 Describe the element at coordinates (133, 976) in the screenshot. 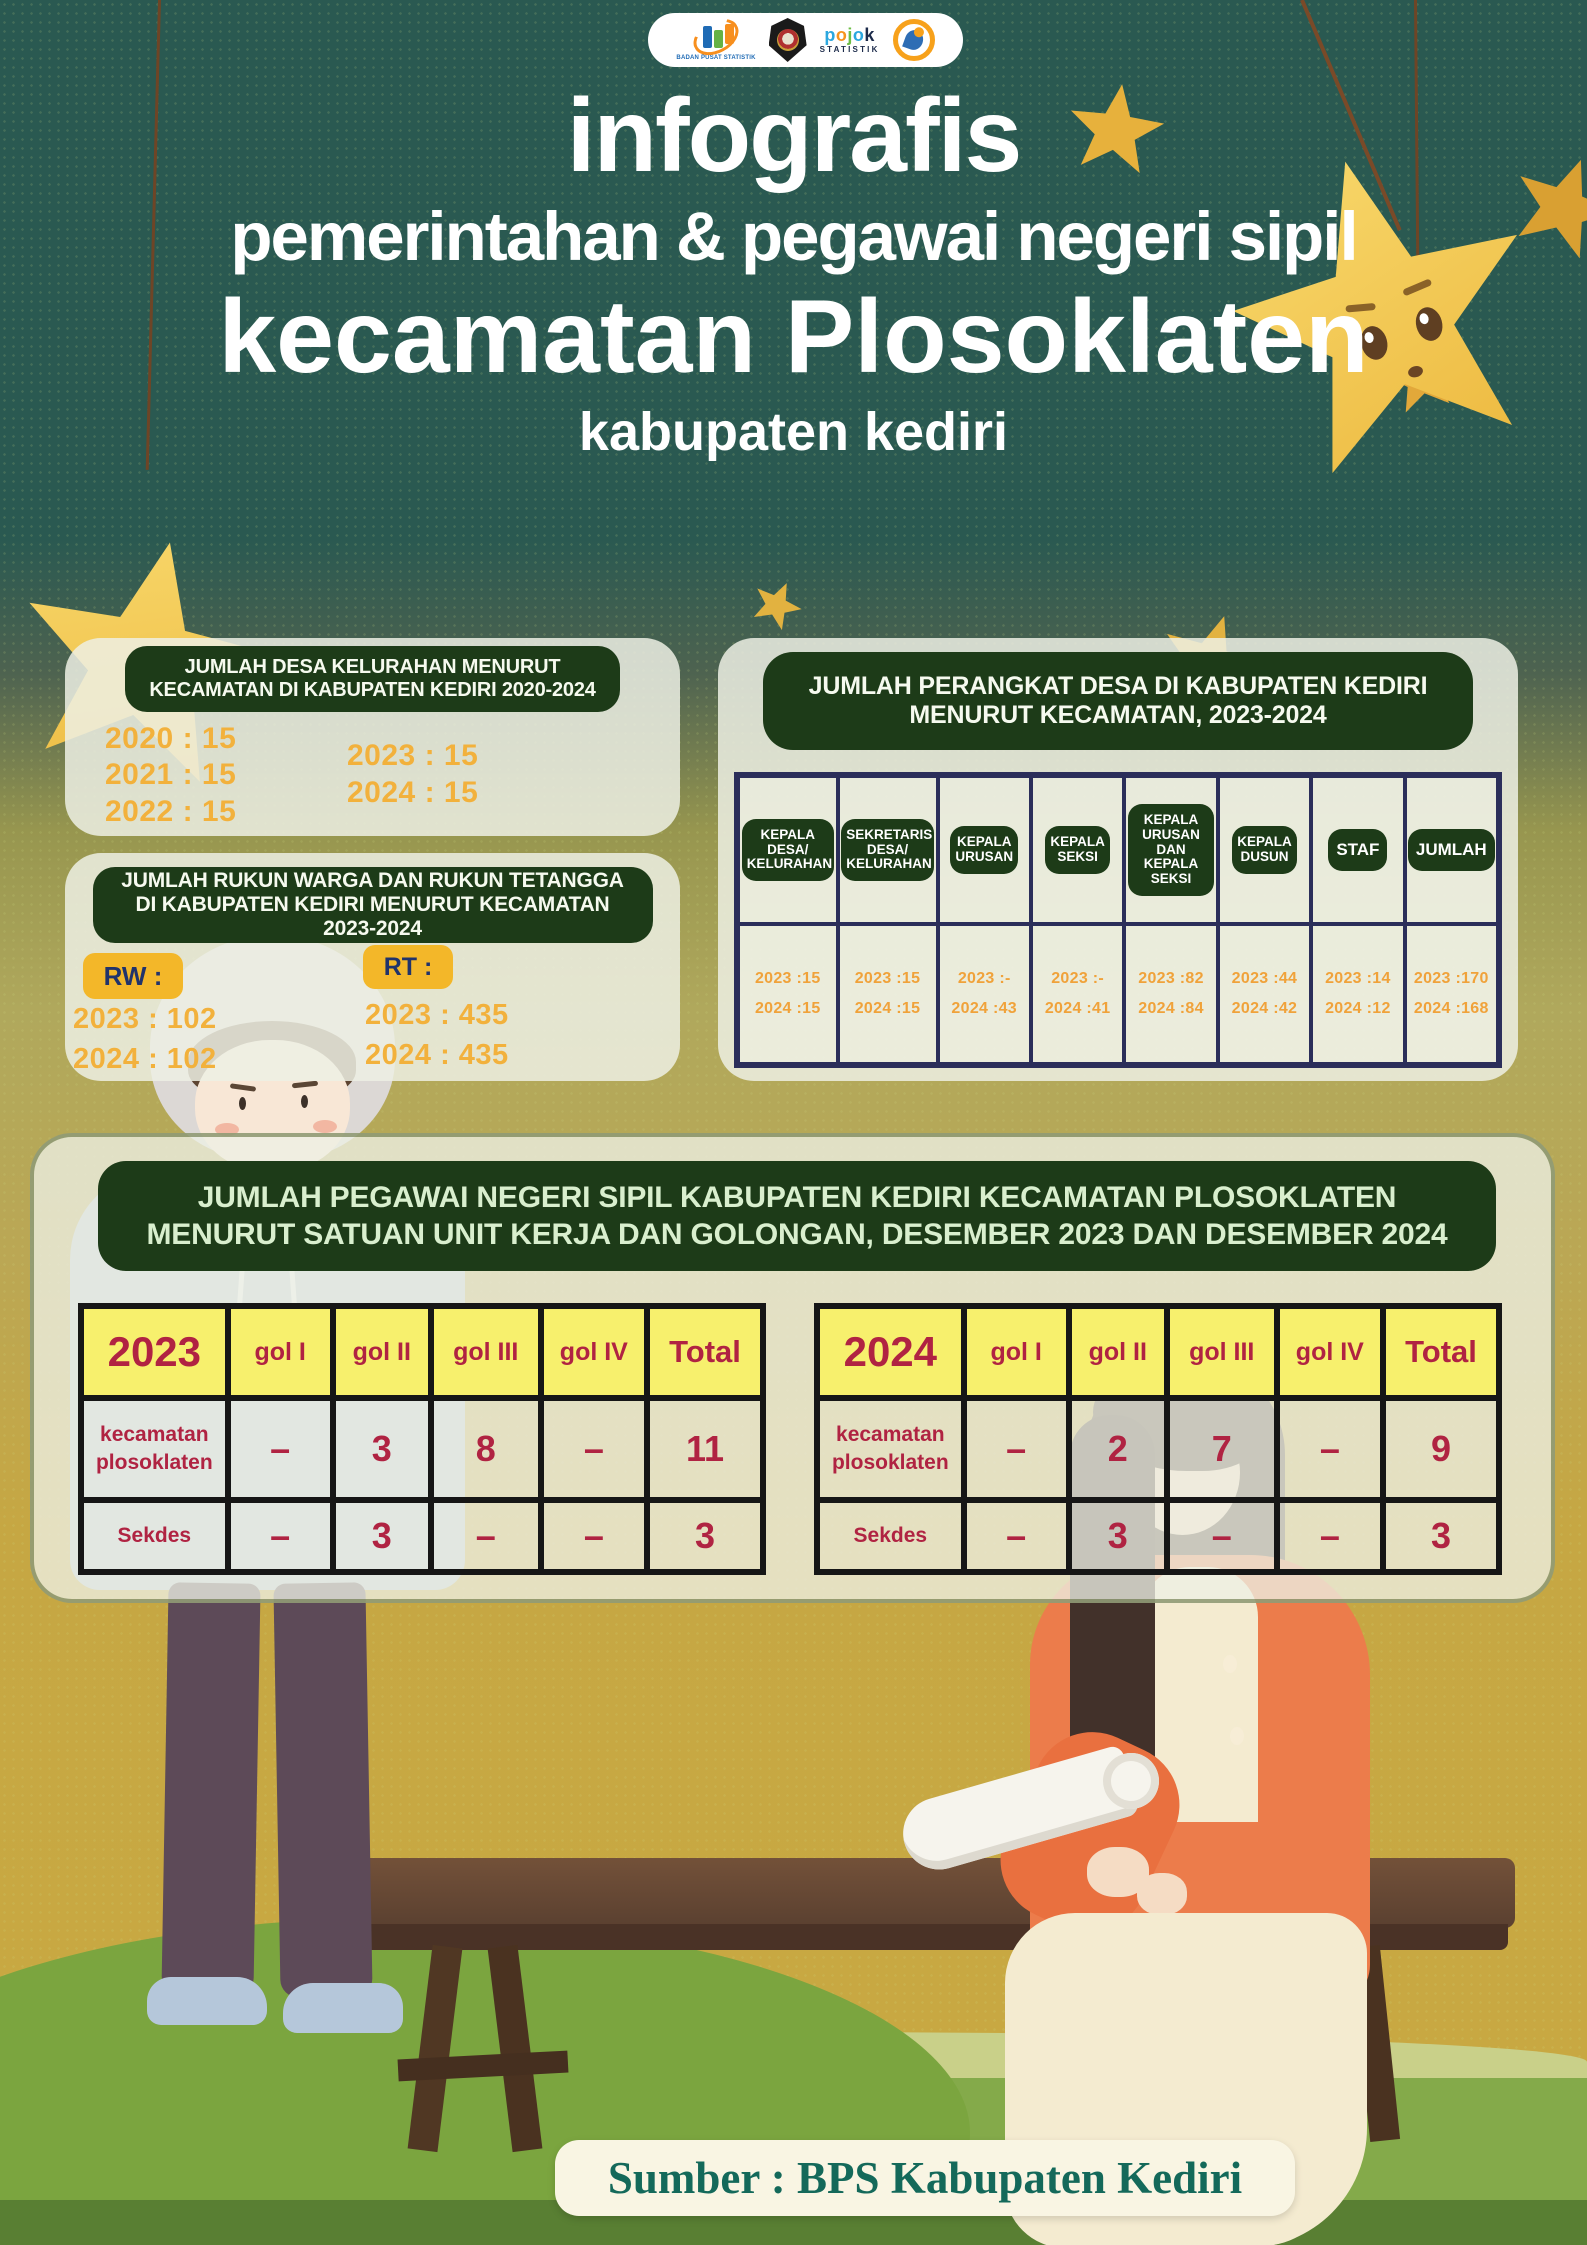

I see `rw-badge: RW :` at that location.